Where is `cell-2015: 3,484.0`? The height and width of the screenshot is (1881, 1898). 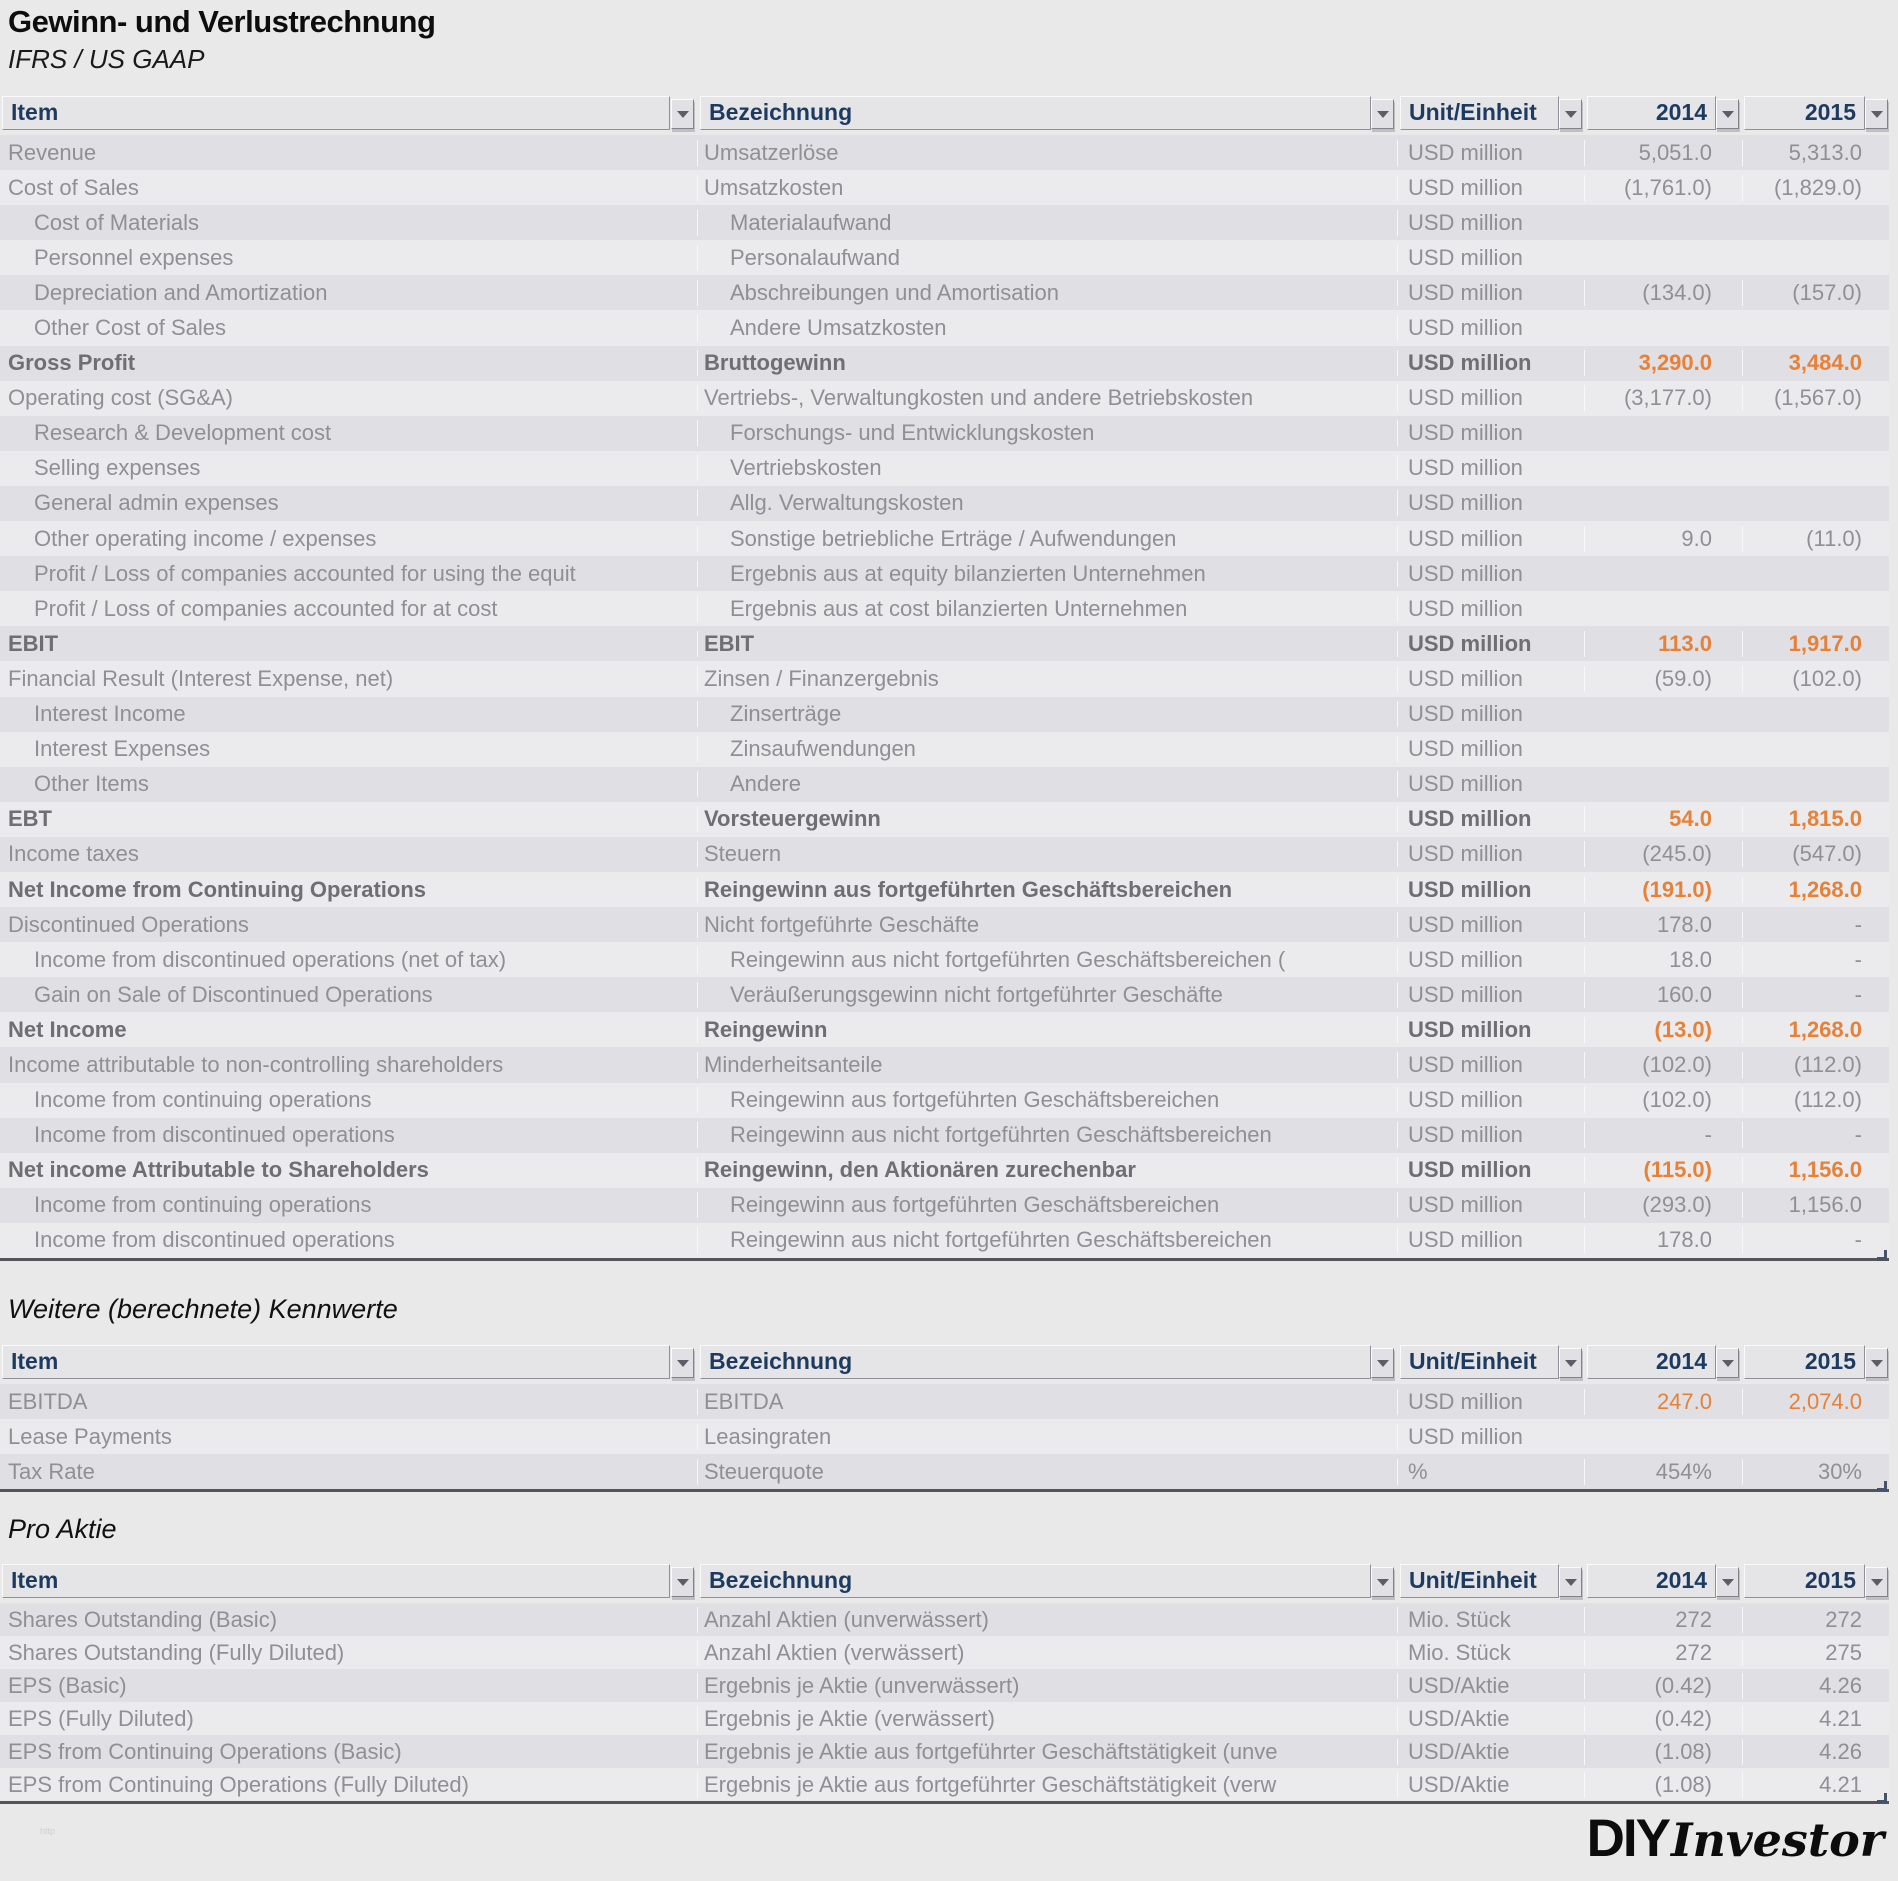
cell-2015: 3,484.0 is located at coordinates (1815, 363).